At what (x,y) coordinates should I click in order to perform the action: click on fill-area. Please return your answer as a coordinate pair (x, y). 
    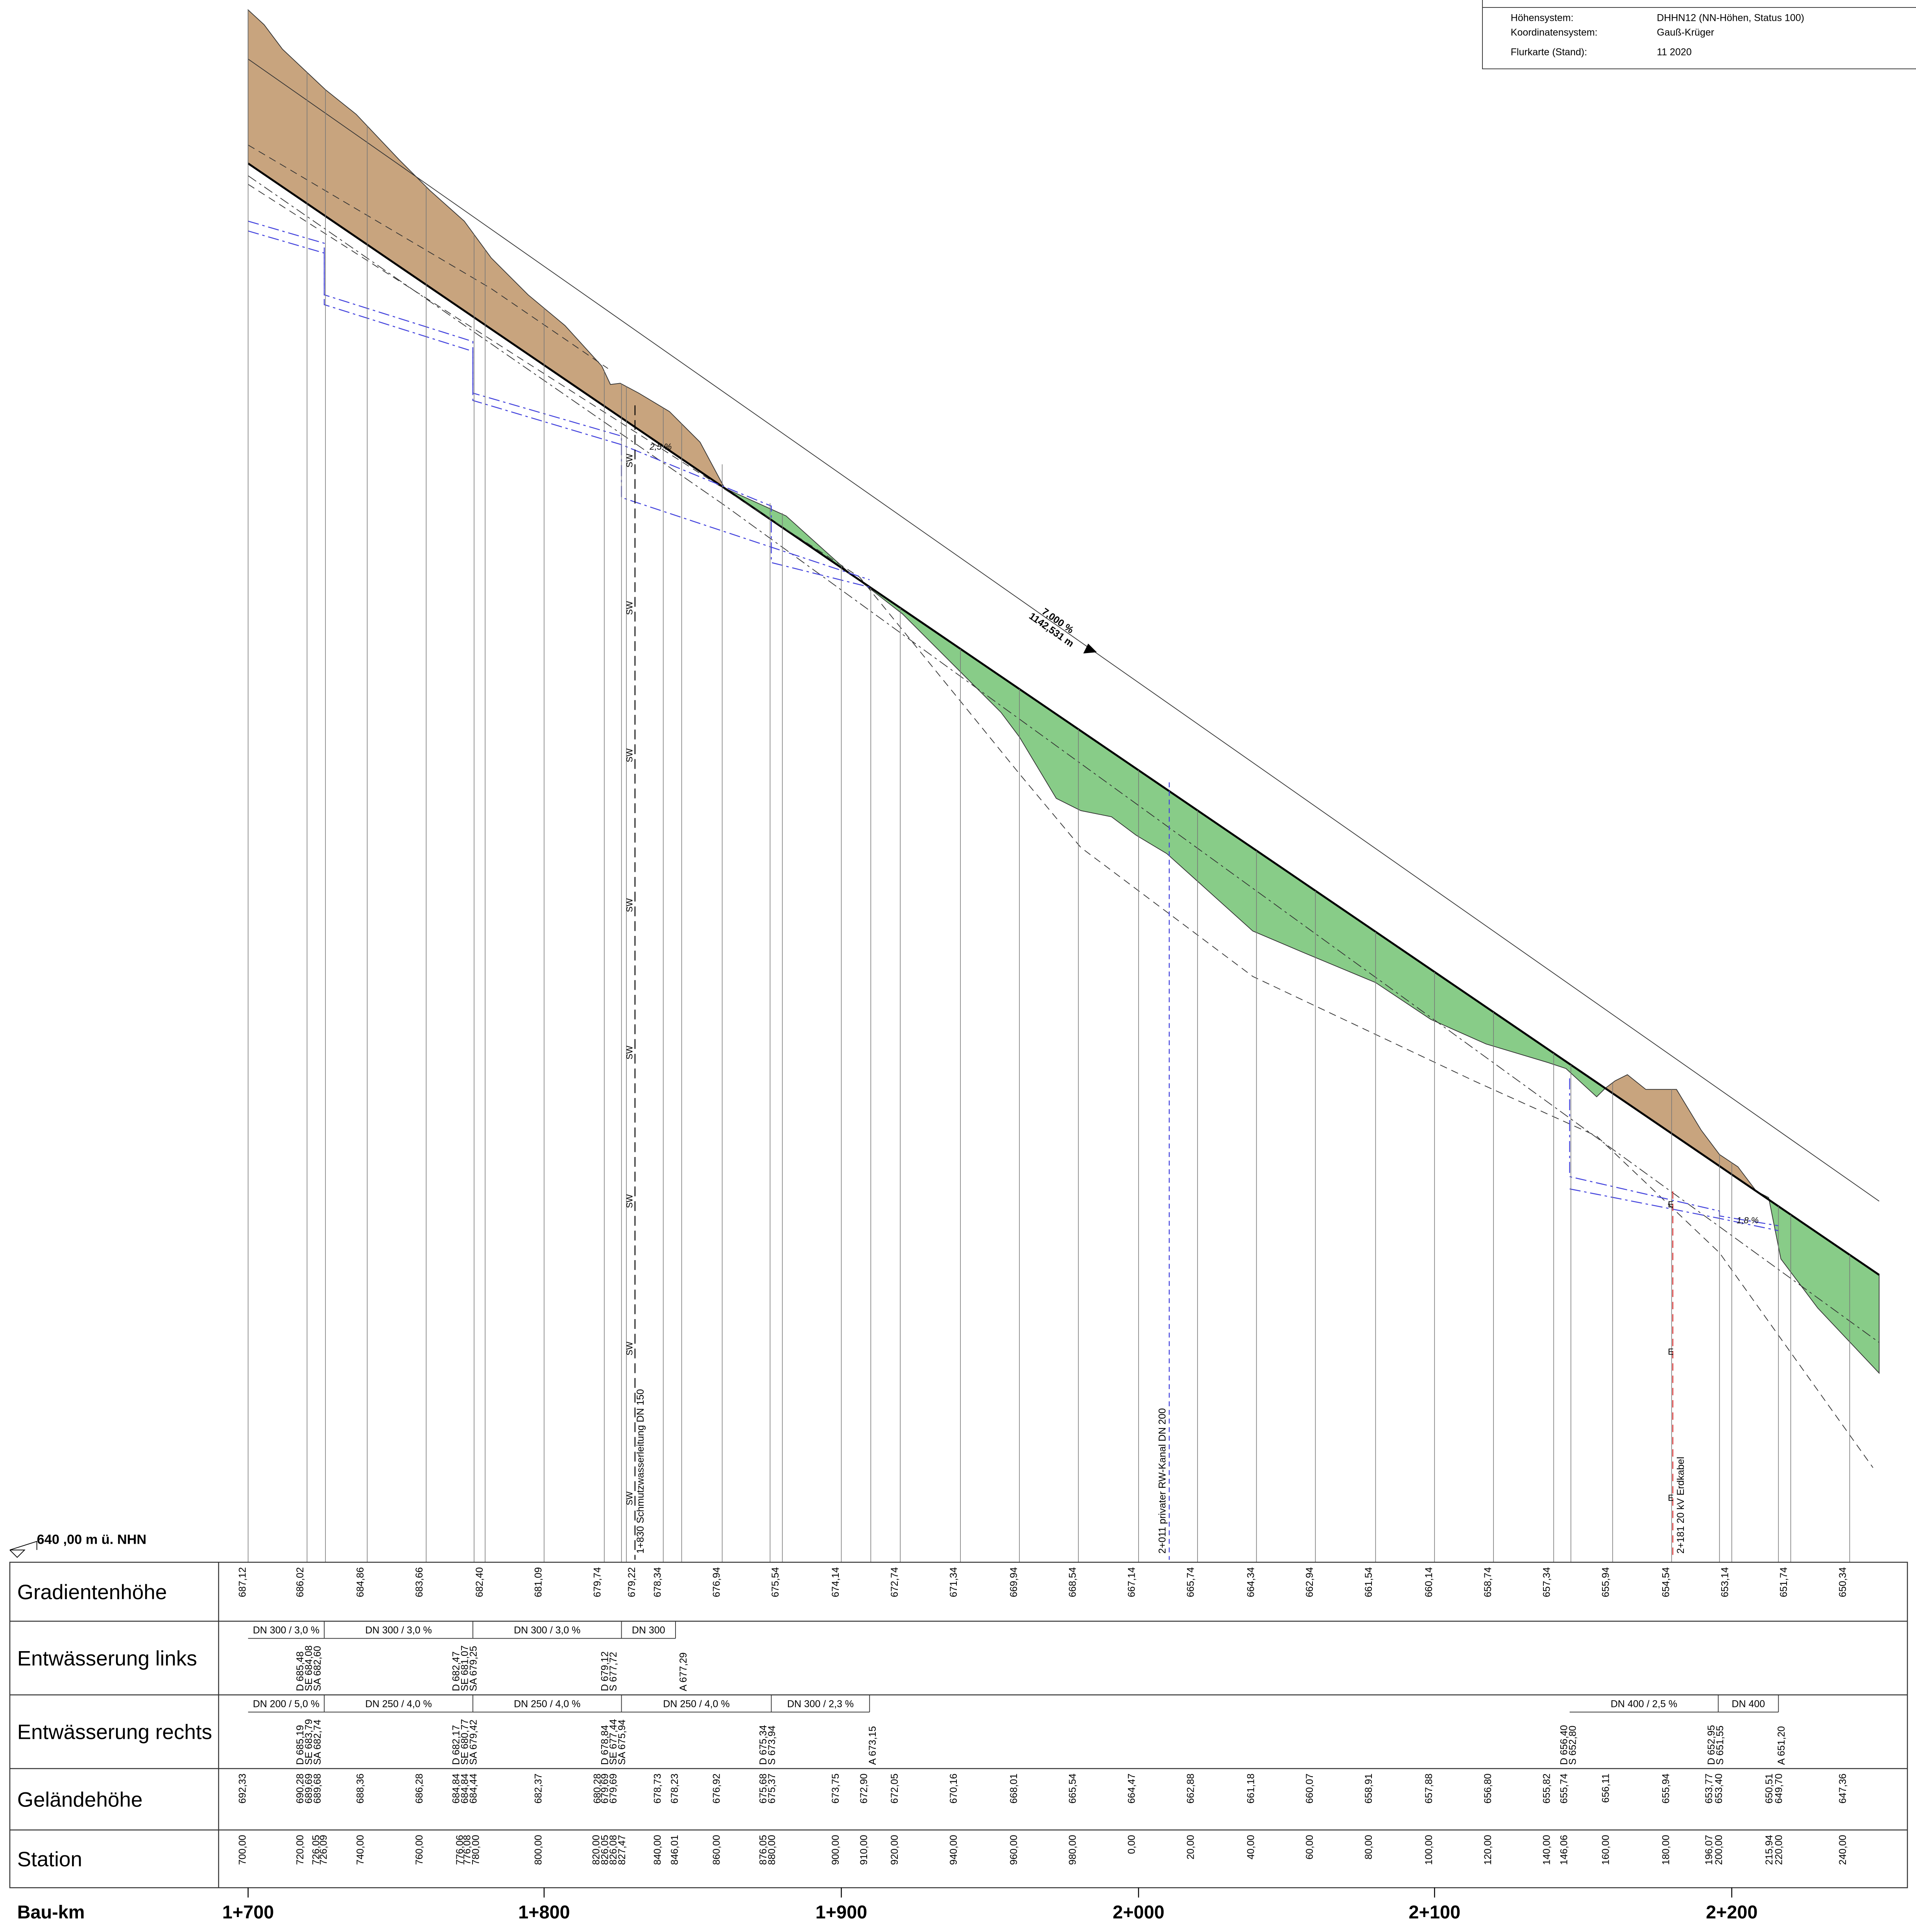
    Looking at the image, I should click on (1818, 1283).